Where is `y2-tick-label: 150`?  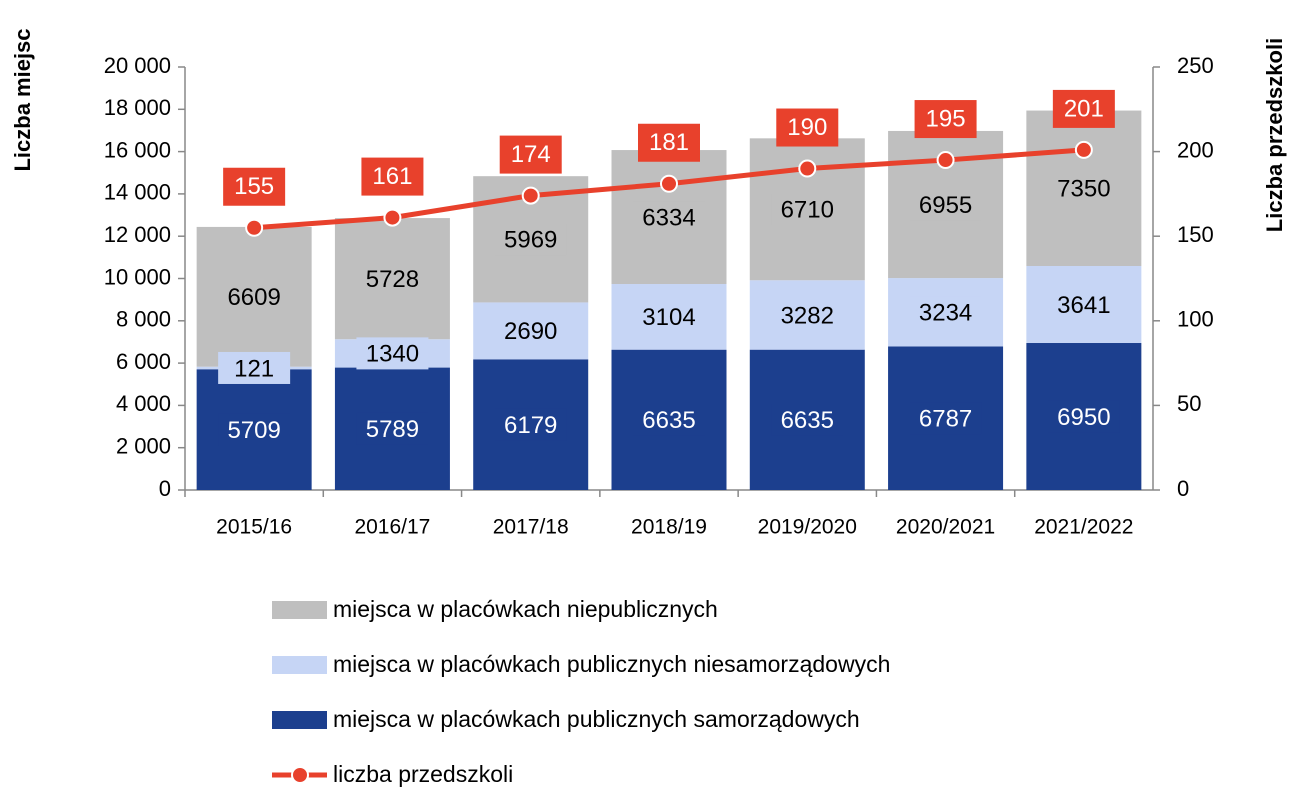 y2-tick-label: 150 is located at coordinates (1195, 234).